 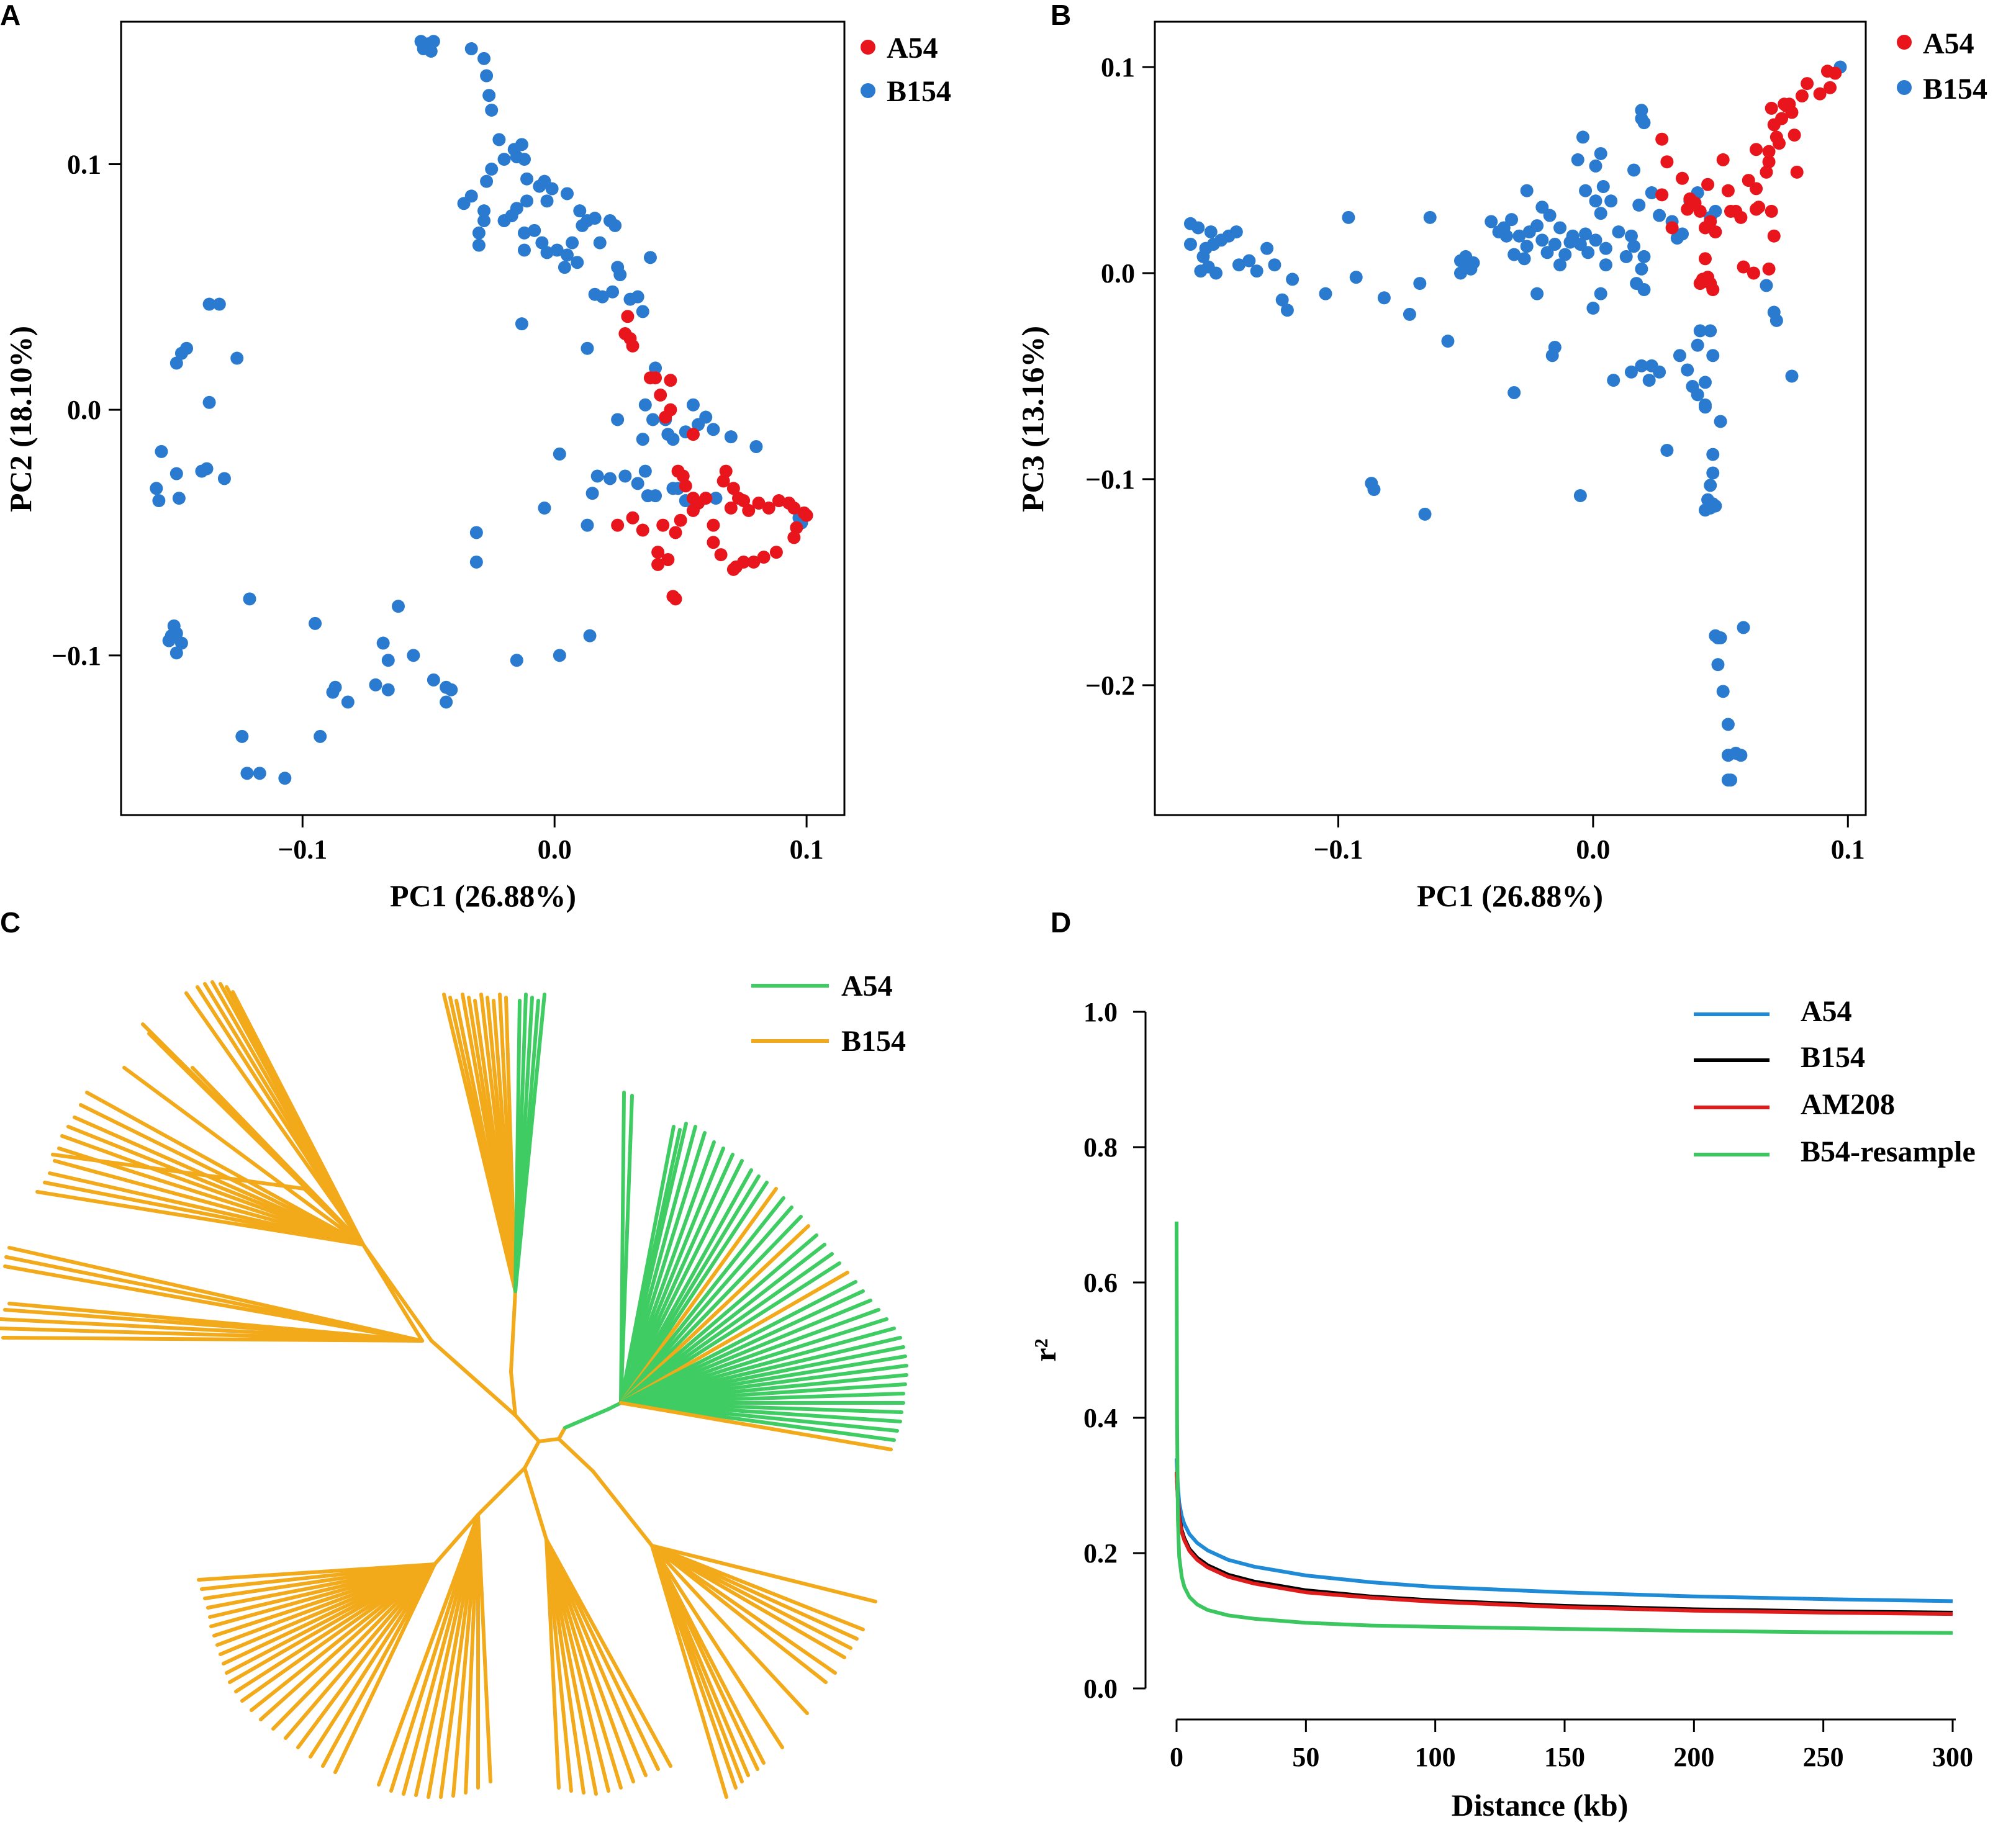 What do you see at coordinates (1032, 419) in the screenshot?
I see `y-axis-label: PC3 (13.16%)` at bounding box center [1032, 419].